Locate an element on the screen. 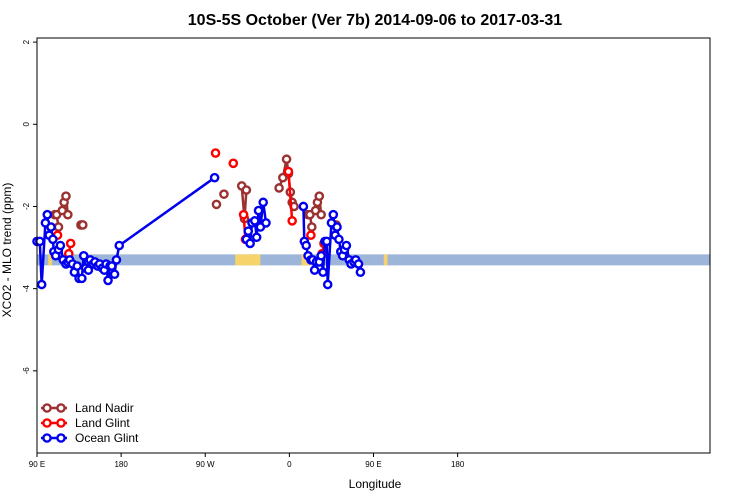 Image resolution: width=750 pixels, height=500 pixels. series-layer is located at coordinates (199, 219).